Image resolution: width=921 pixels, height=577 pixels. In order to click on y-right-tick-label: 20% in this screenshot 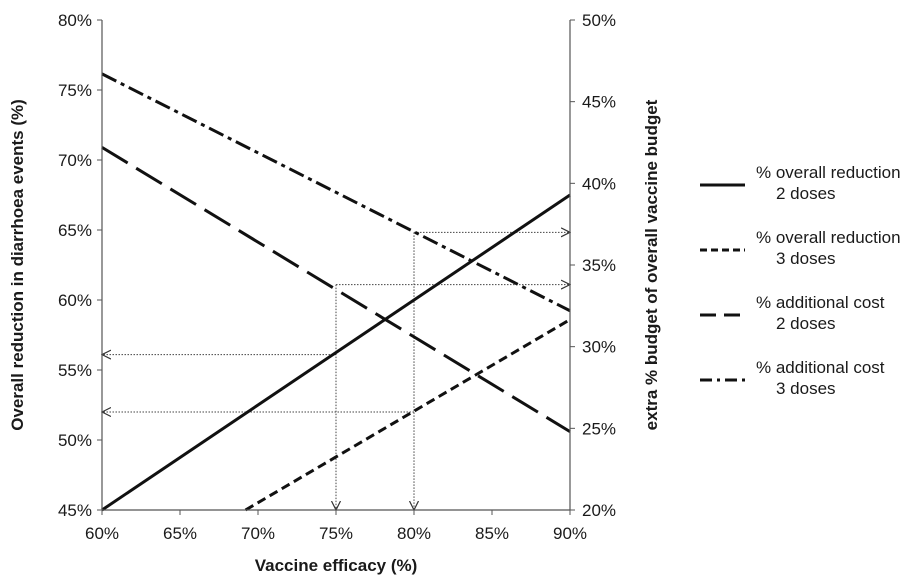, I will do `click(599, 510)`.